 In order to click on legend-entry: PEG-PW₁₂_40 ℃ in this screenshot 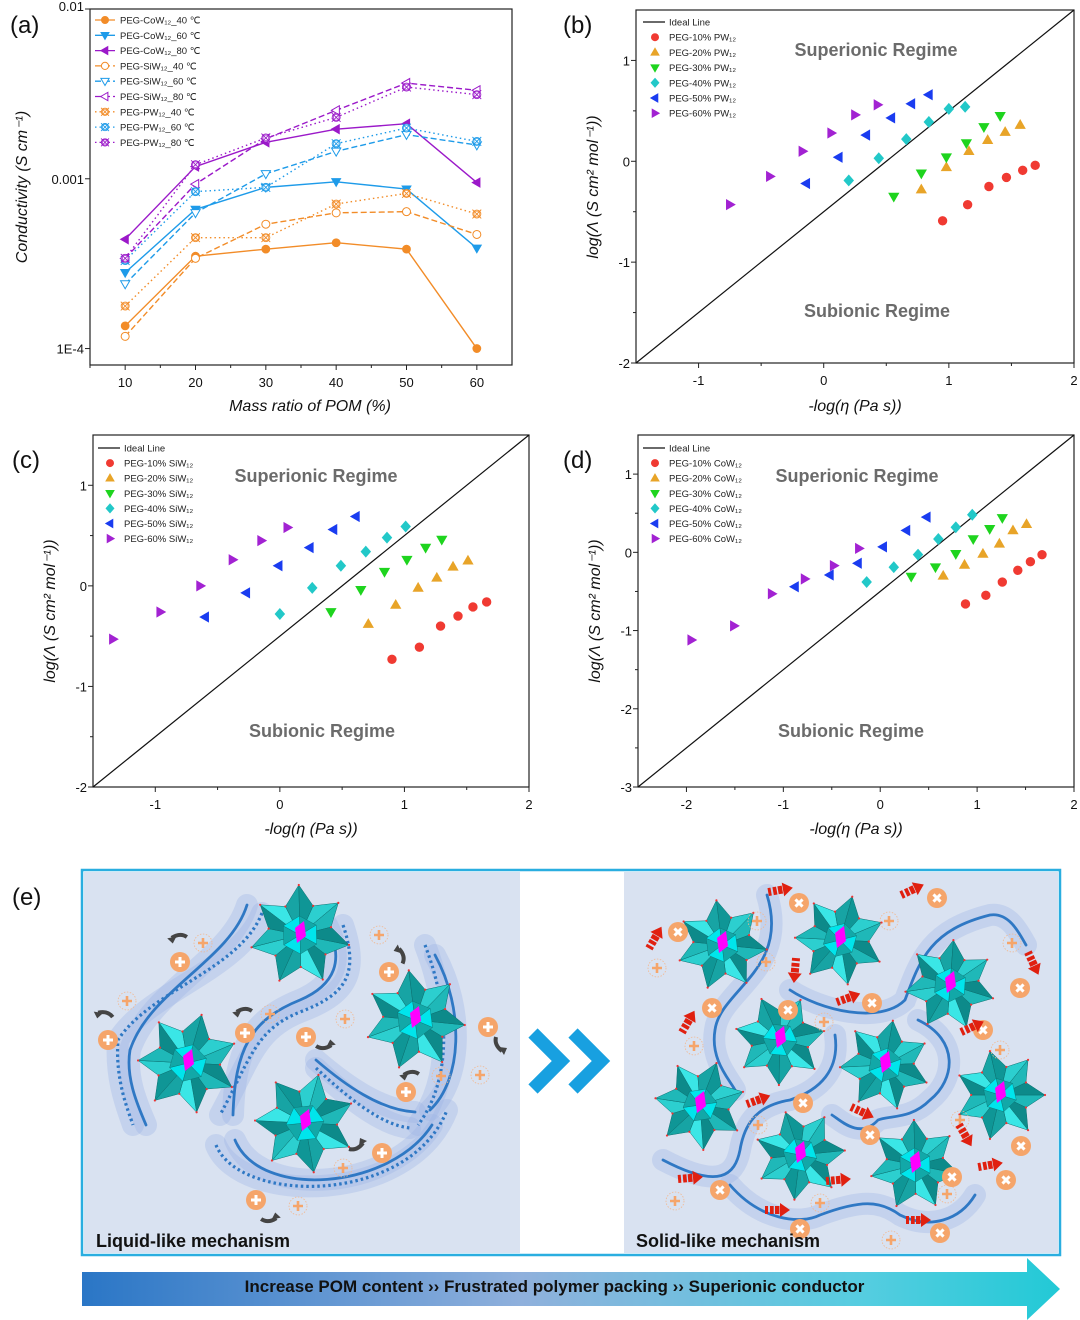, I will do `click(157, 112)`.